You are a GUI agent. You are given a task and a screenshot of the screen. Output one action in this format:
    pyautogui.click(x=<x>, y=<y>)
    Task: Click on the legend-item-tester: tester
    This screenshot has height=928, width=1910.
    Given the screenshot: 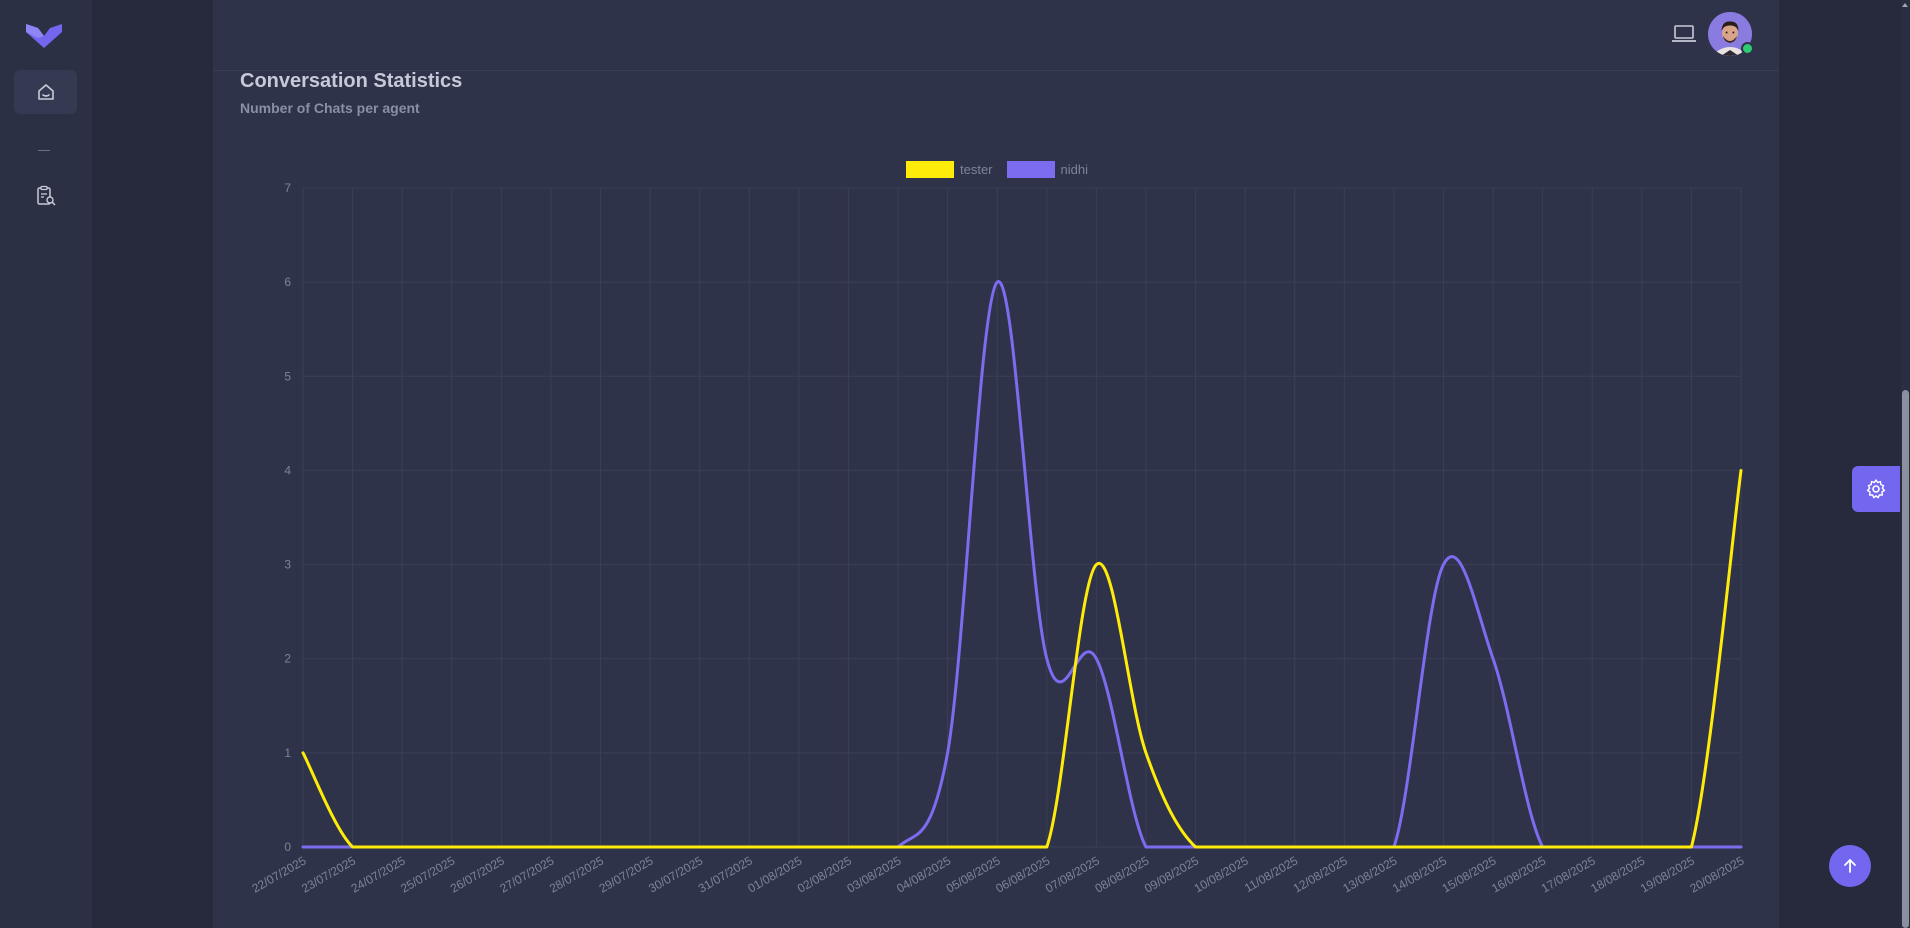 What is the action you would take?
    pyautogui.click(x=949, y=169)
    